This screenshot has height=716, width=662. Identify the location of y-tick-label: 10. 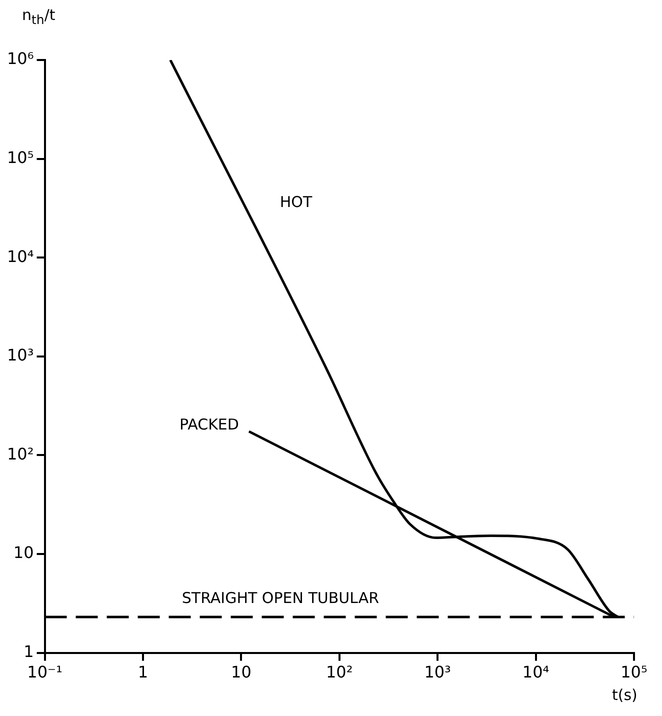
(23, 552).